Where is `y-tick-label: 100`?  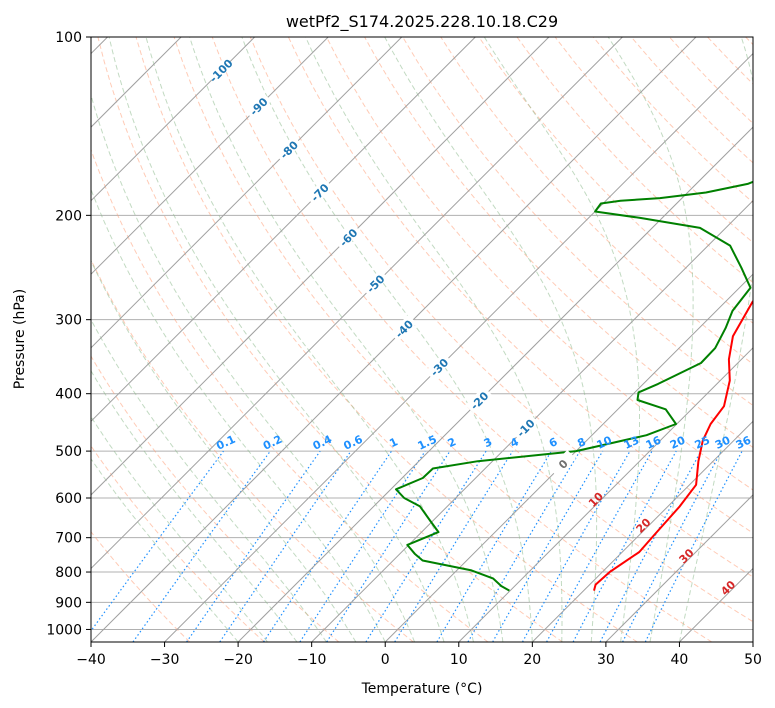
y-tick-label: 100 is located at coordinates (68, 38).